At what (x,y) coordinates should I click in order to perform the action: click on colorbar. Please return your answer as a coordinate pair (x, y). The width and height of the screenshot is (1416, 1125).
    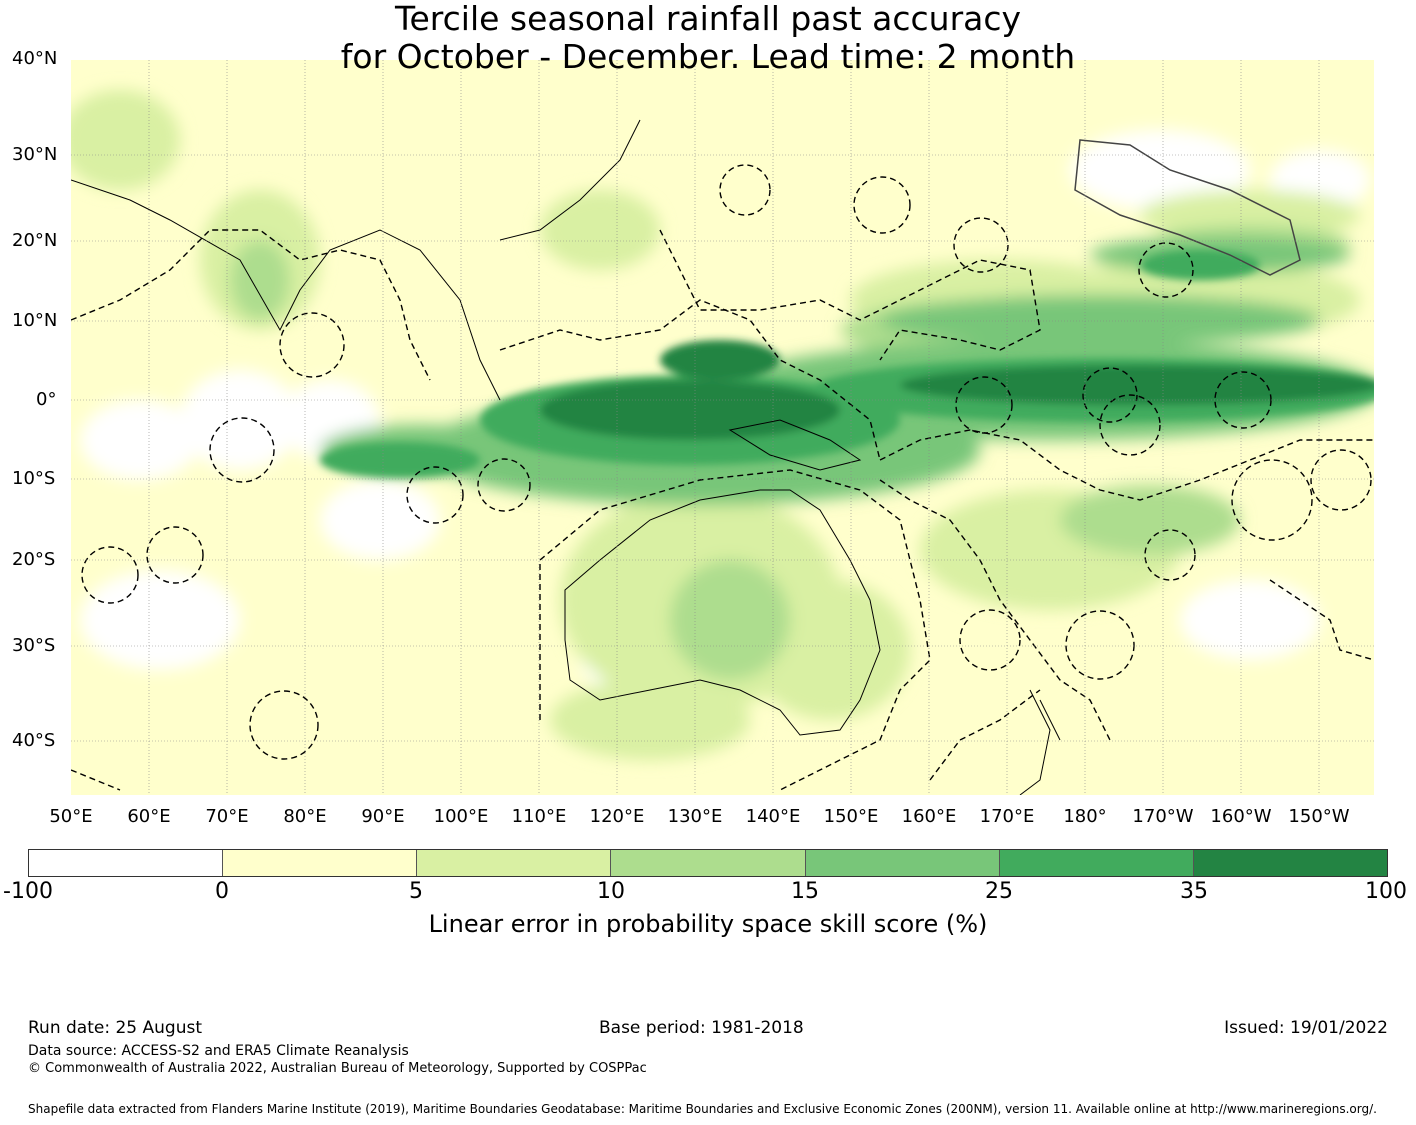
    Looking at the image, I should click on (708, 863).